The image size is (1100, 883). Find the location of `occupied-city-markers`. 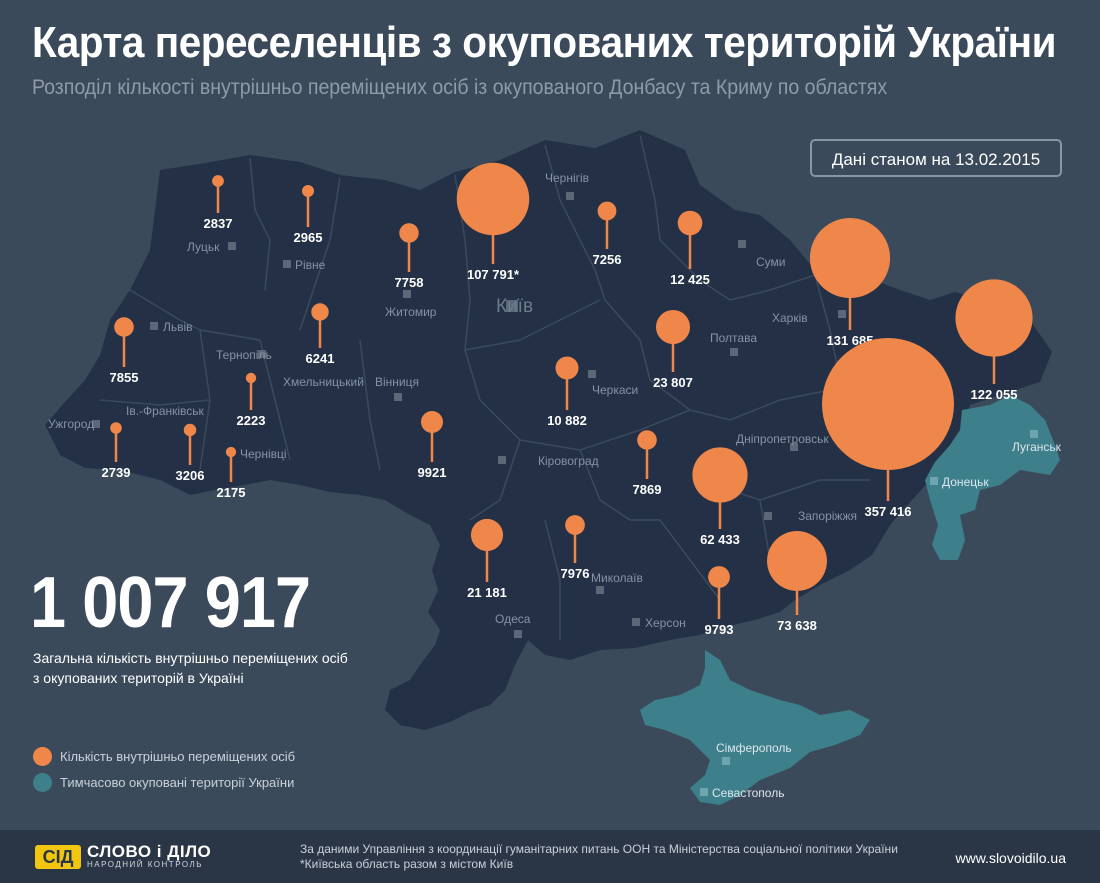

occupied-city-markers is located at coordinates (869, 613).